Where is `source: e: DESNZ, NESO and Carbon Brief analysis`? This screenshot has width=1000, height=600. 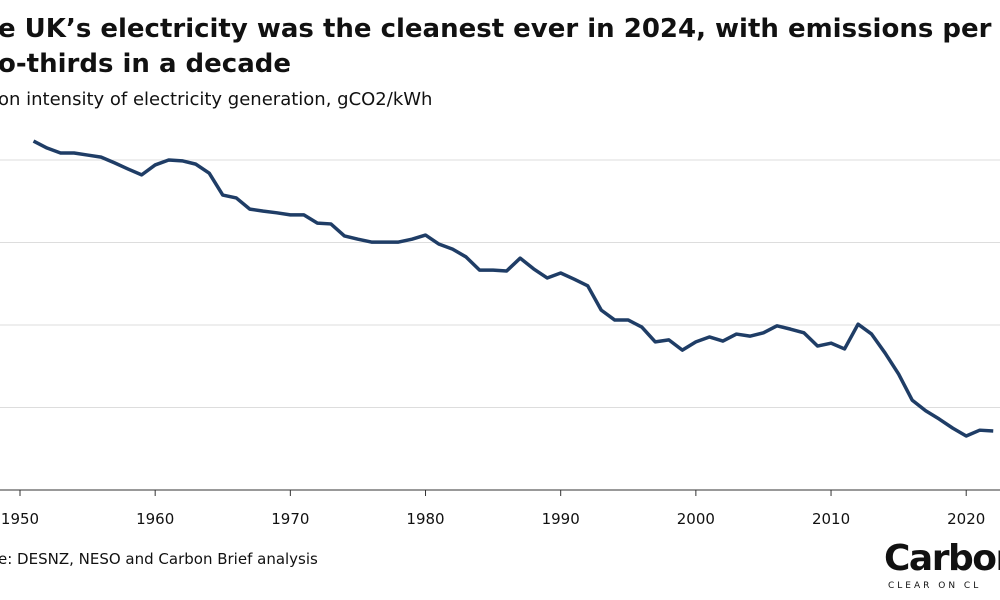
source: e: DESNZ, NESO and Carbon Brief analysis is located at coordinates (159, 559).